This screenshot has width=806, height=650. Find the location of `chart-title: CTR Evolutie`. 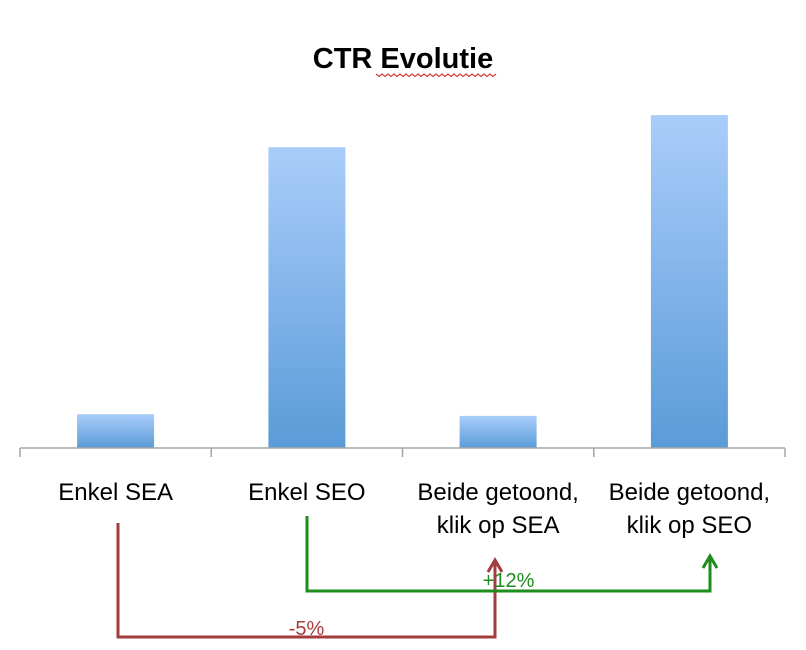

chart-title: CTR Evolutie is located at coordinates (403, 59).